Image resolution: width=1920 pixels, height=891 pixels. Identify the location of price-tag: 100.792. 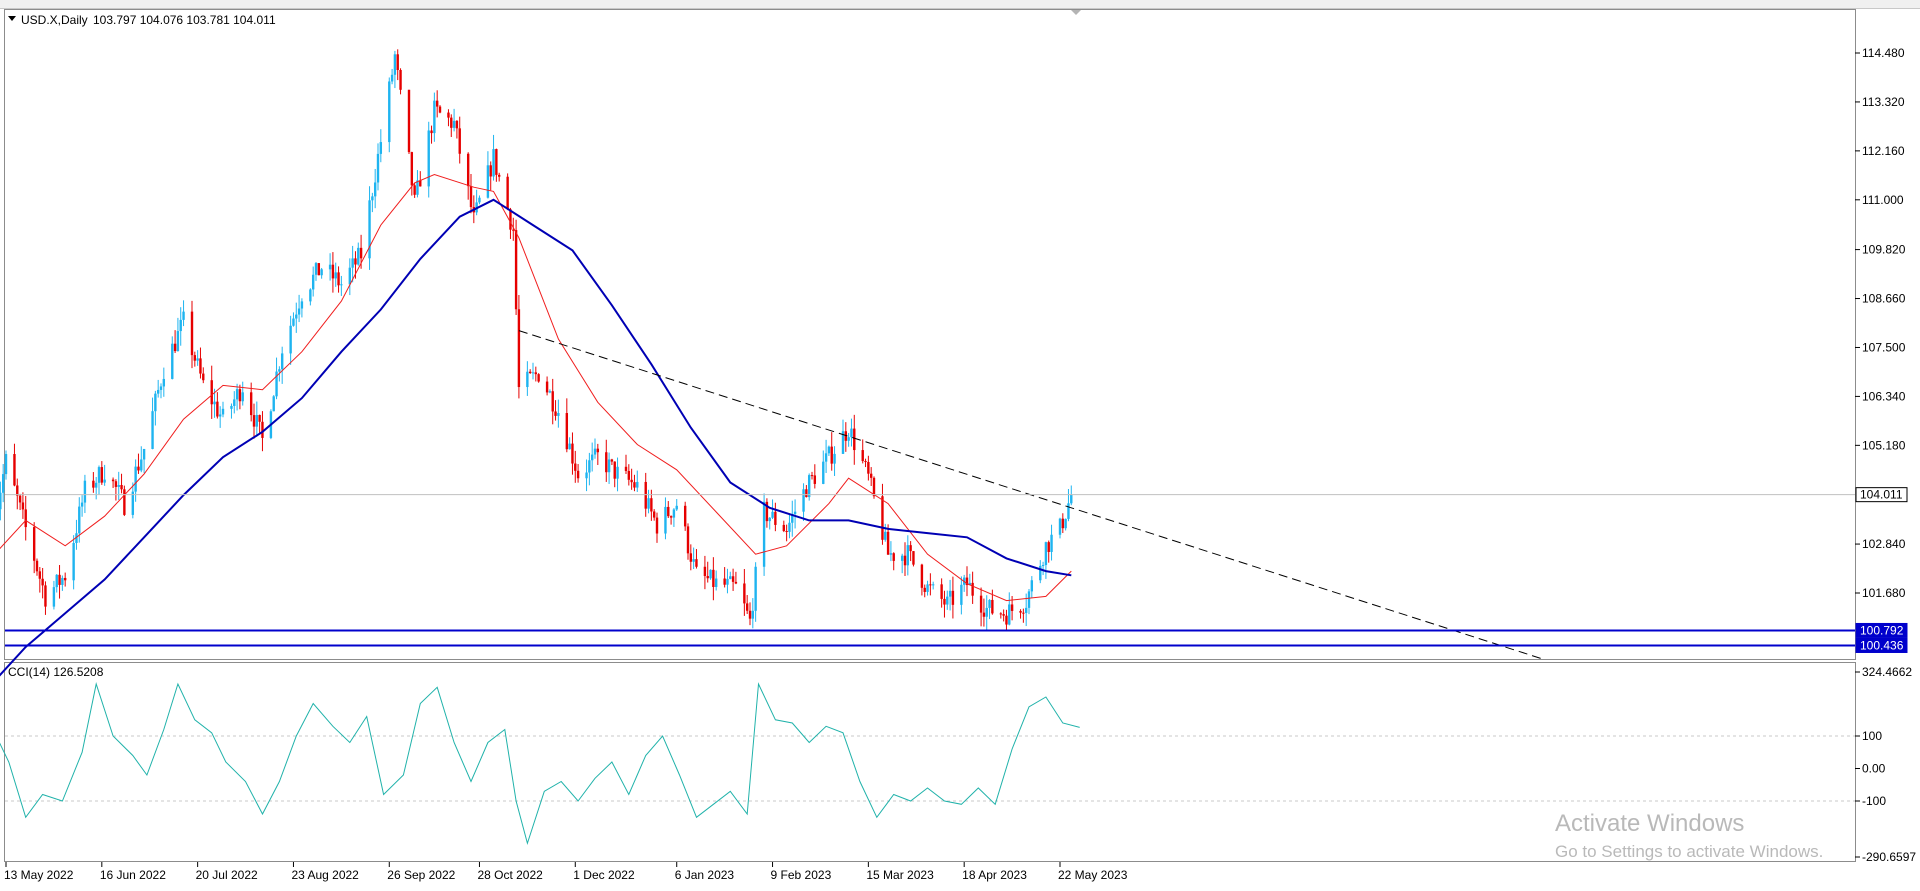
(1881, 630).